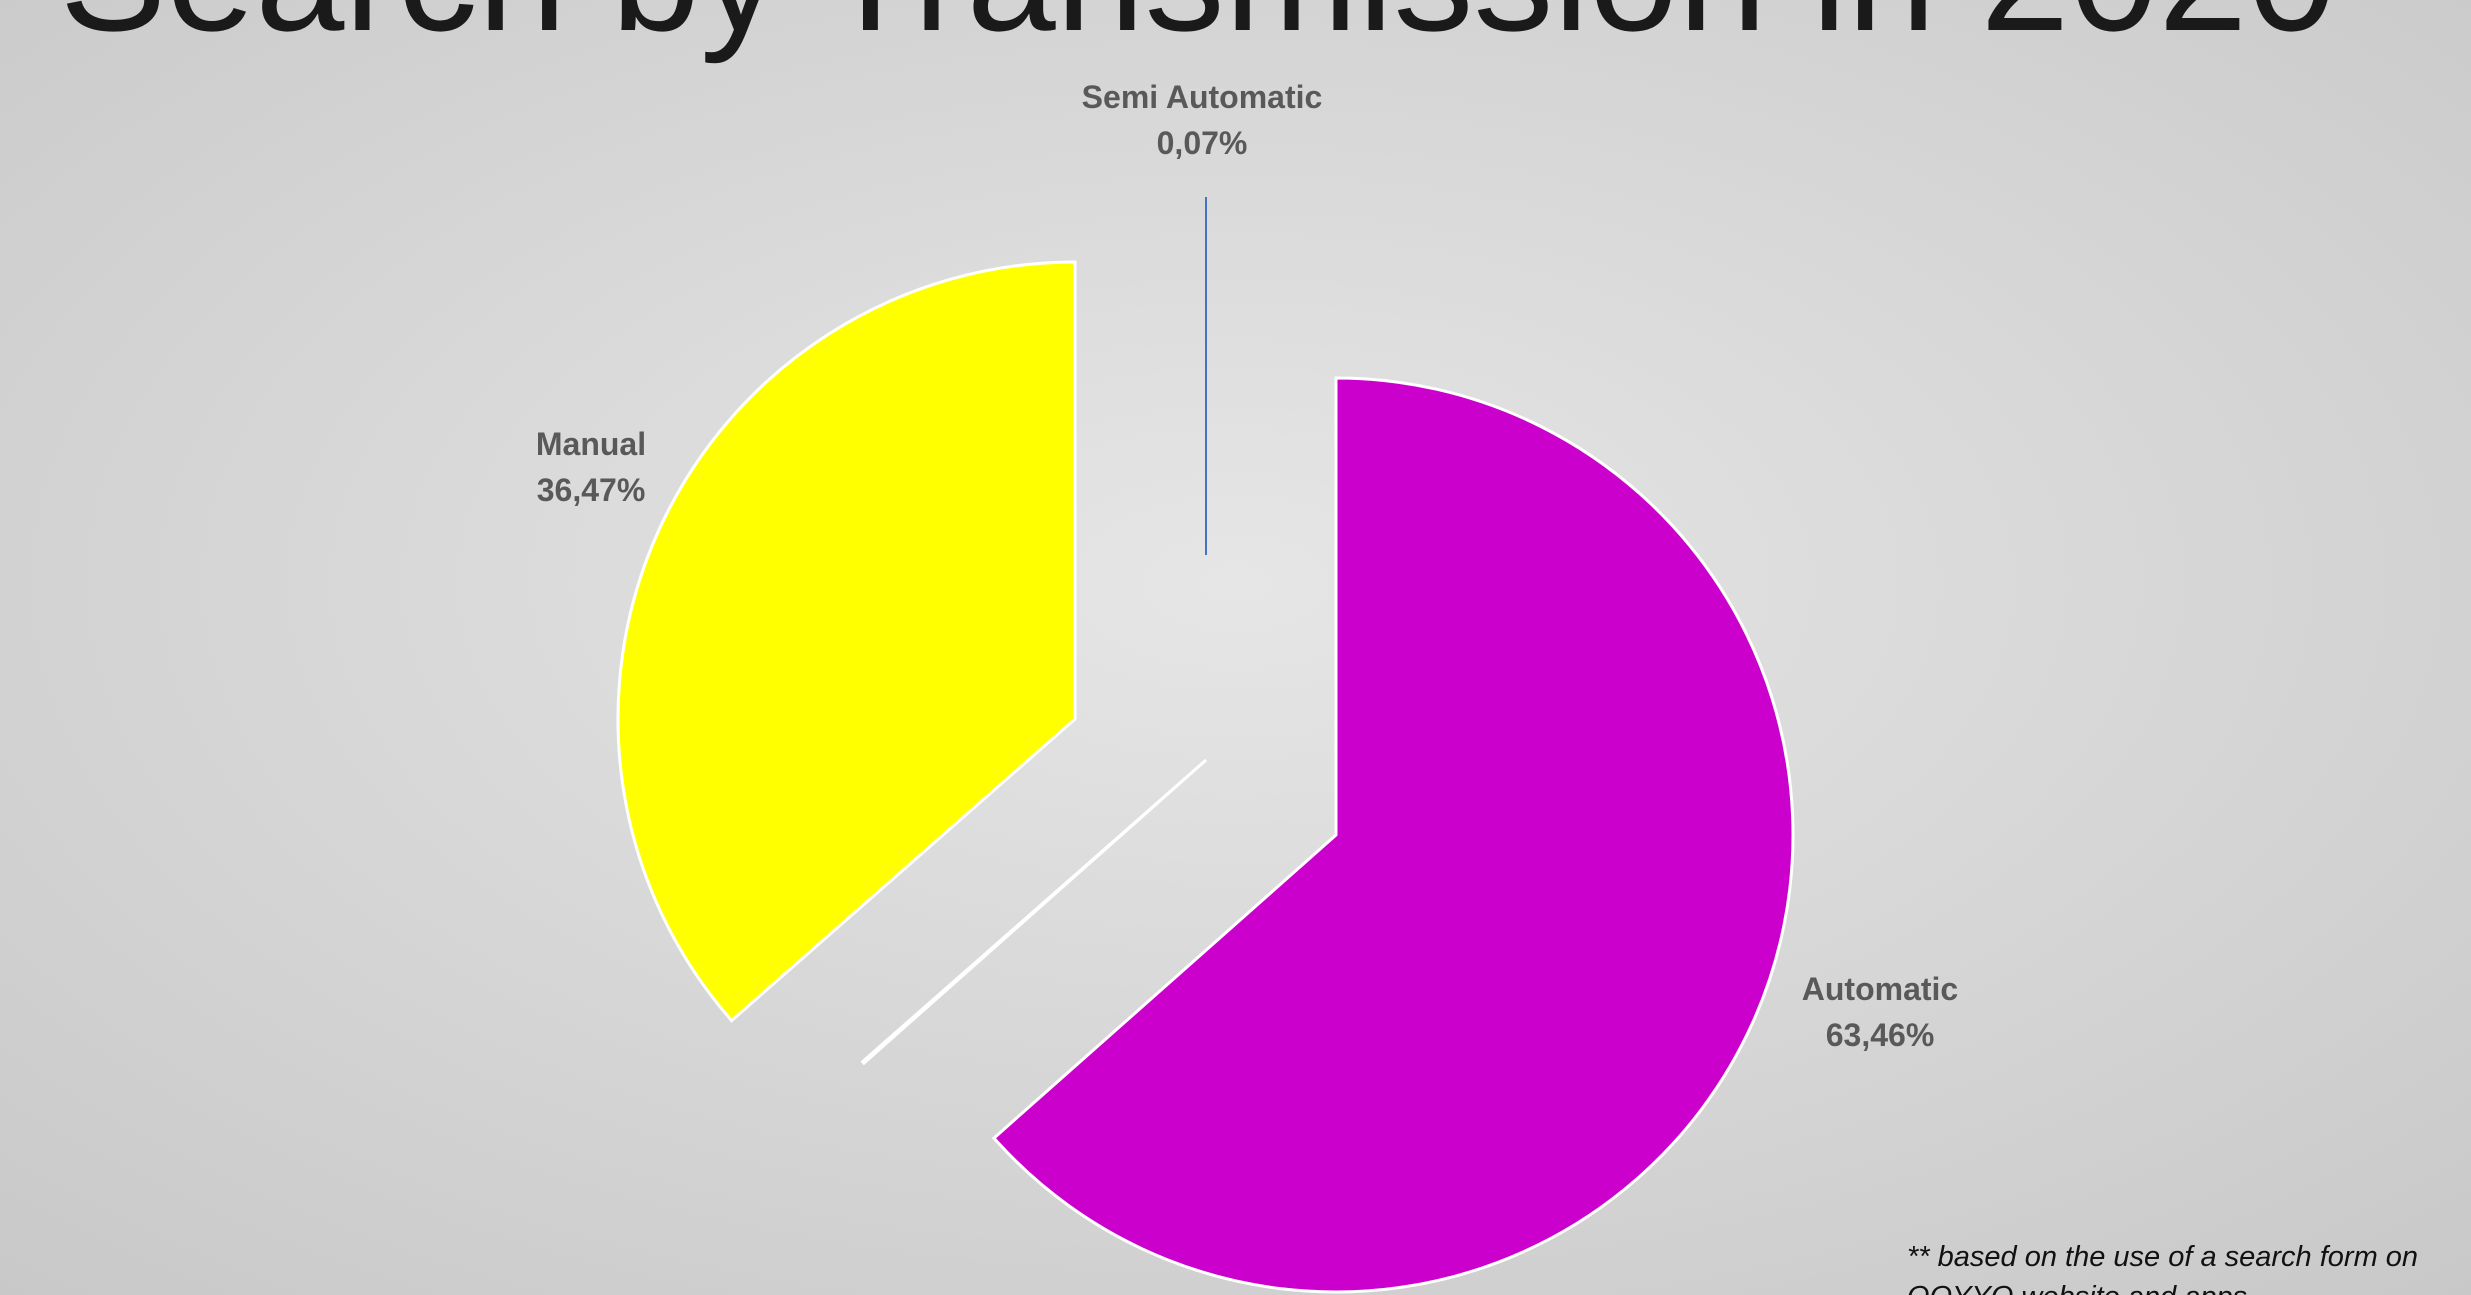 The image size is (2471, 1295). What do you see at coordinates (591, 444) in the screenshot?
I see `slice-label: Manual` at bounding box center [591, 444].